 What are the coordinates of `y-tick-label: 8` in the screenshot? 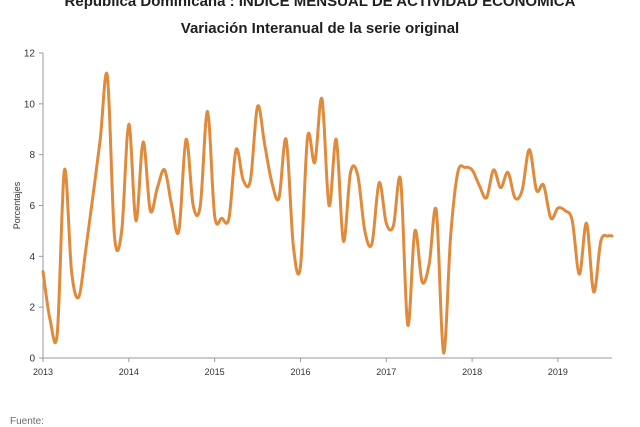 It's located at (32, 155).